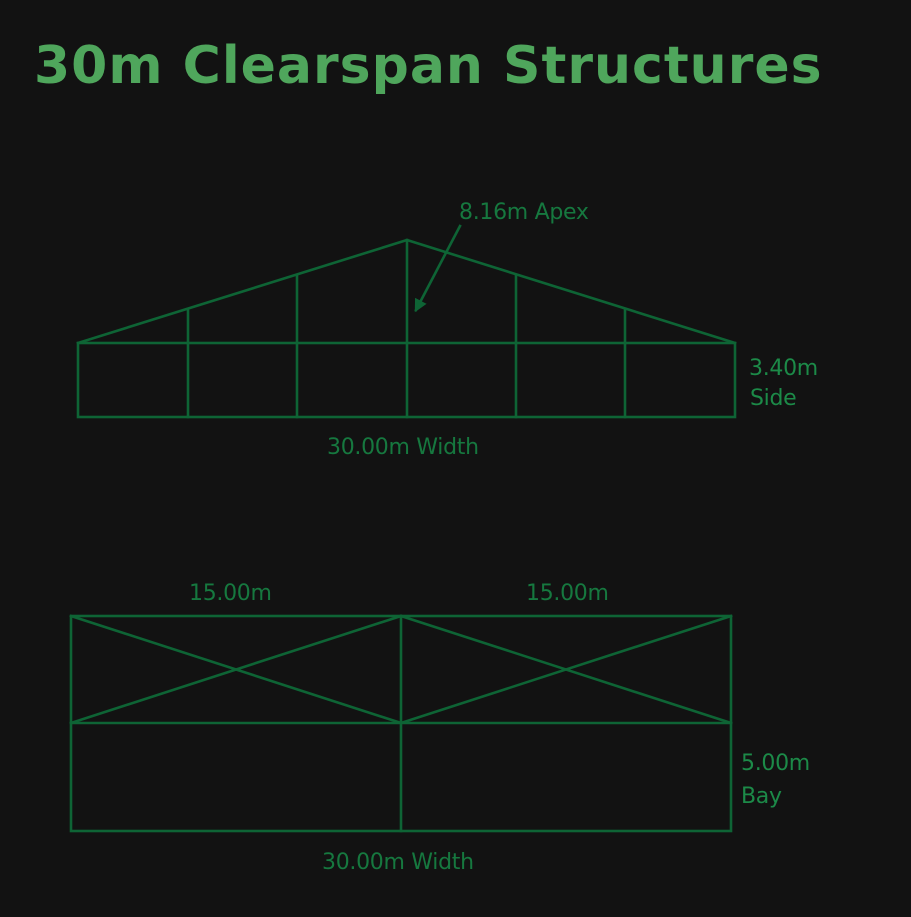 This screenshot has height=917, width=911. What do you see at coordinates (230, 593) in the screenshot?
I see `bay-left-width-label: 15.00m` at bounding box center [230, 593].